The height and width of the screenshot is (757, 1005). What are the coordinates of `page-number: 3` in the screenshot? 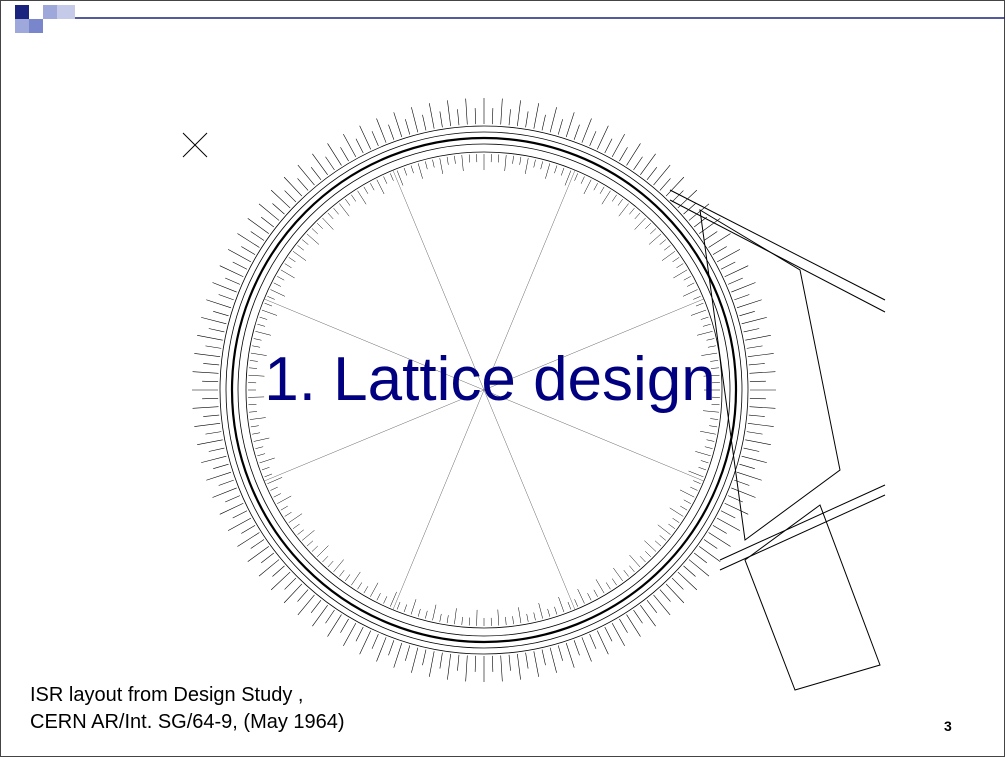 It's located at (948, 726).